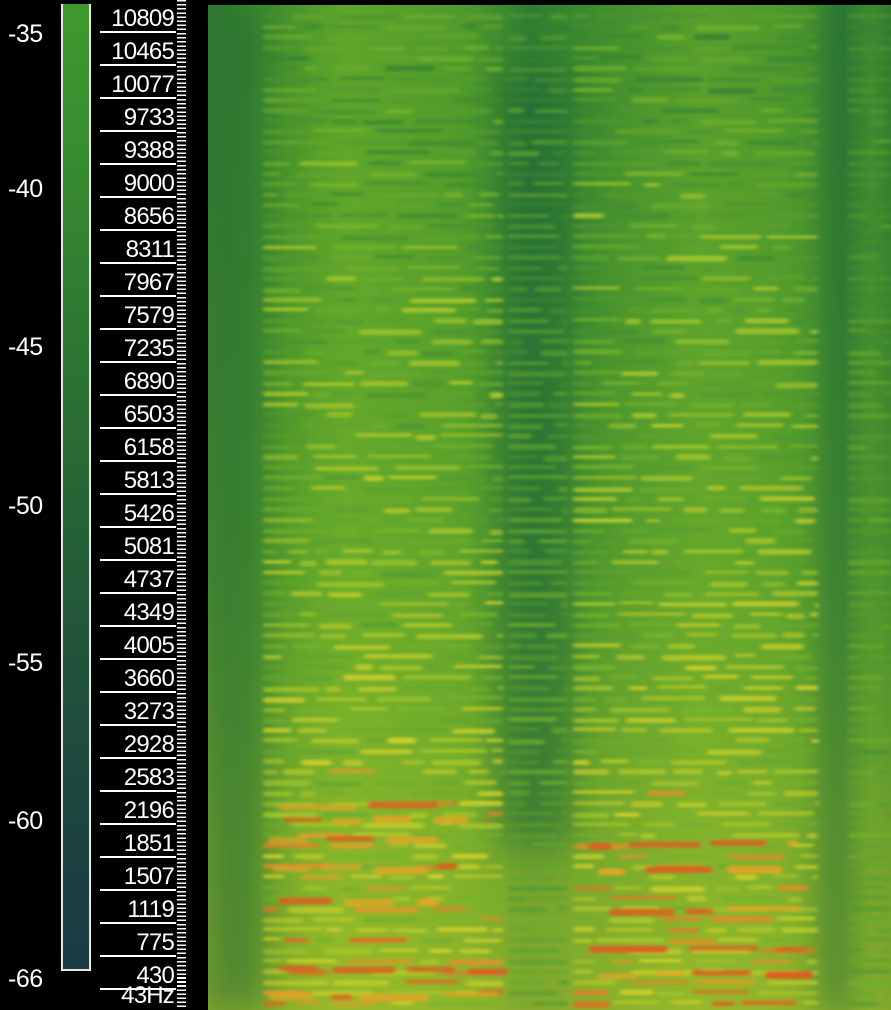 This screenshot has width=891, height=1010. I want to click on frequency-label: 3660, so click(149, 678).